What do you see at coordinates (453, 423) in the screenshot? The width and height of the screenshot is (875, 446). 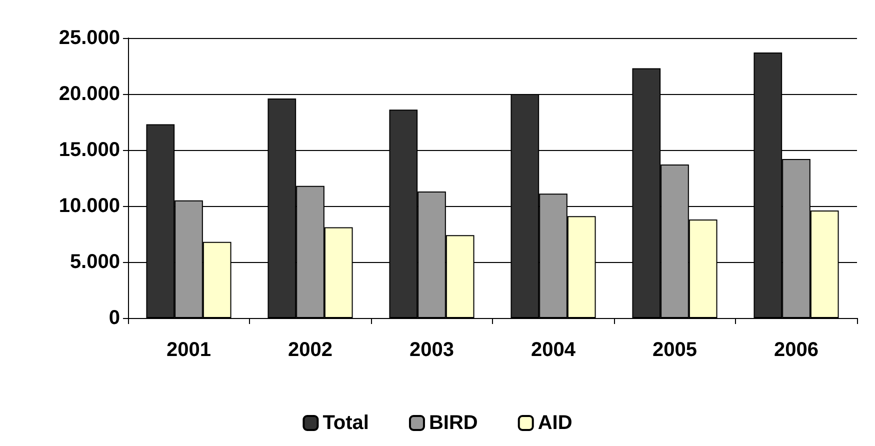 I see `legend-label: BIRD` at bounding box center [453, 423].